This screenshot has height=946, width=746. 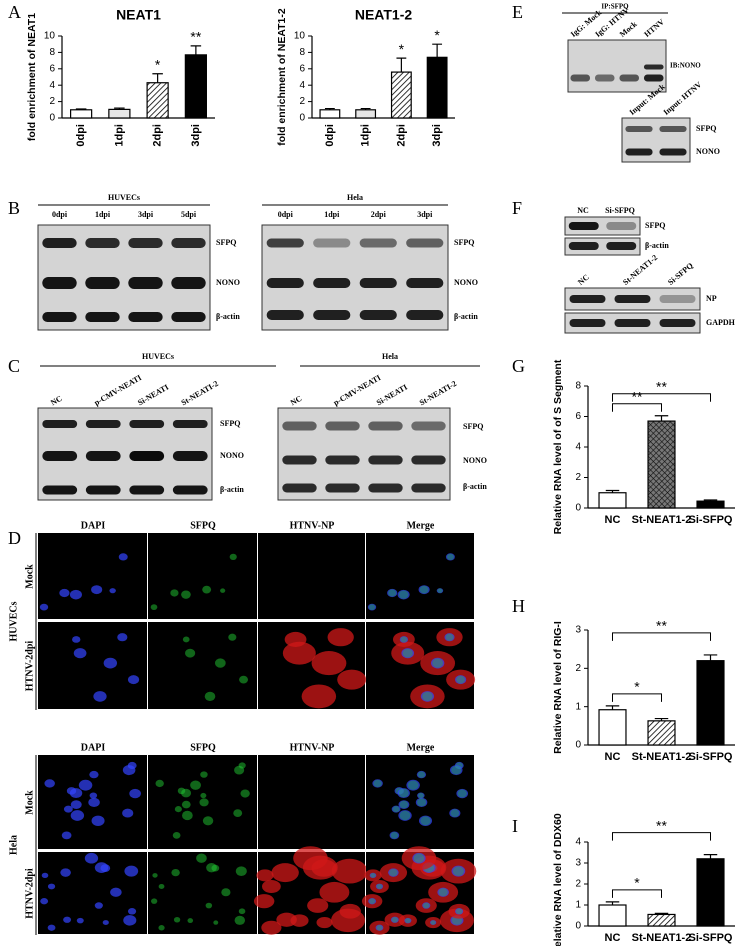 I want to click on y-tick-label: 8, so click(x=302, y=52).